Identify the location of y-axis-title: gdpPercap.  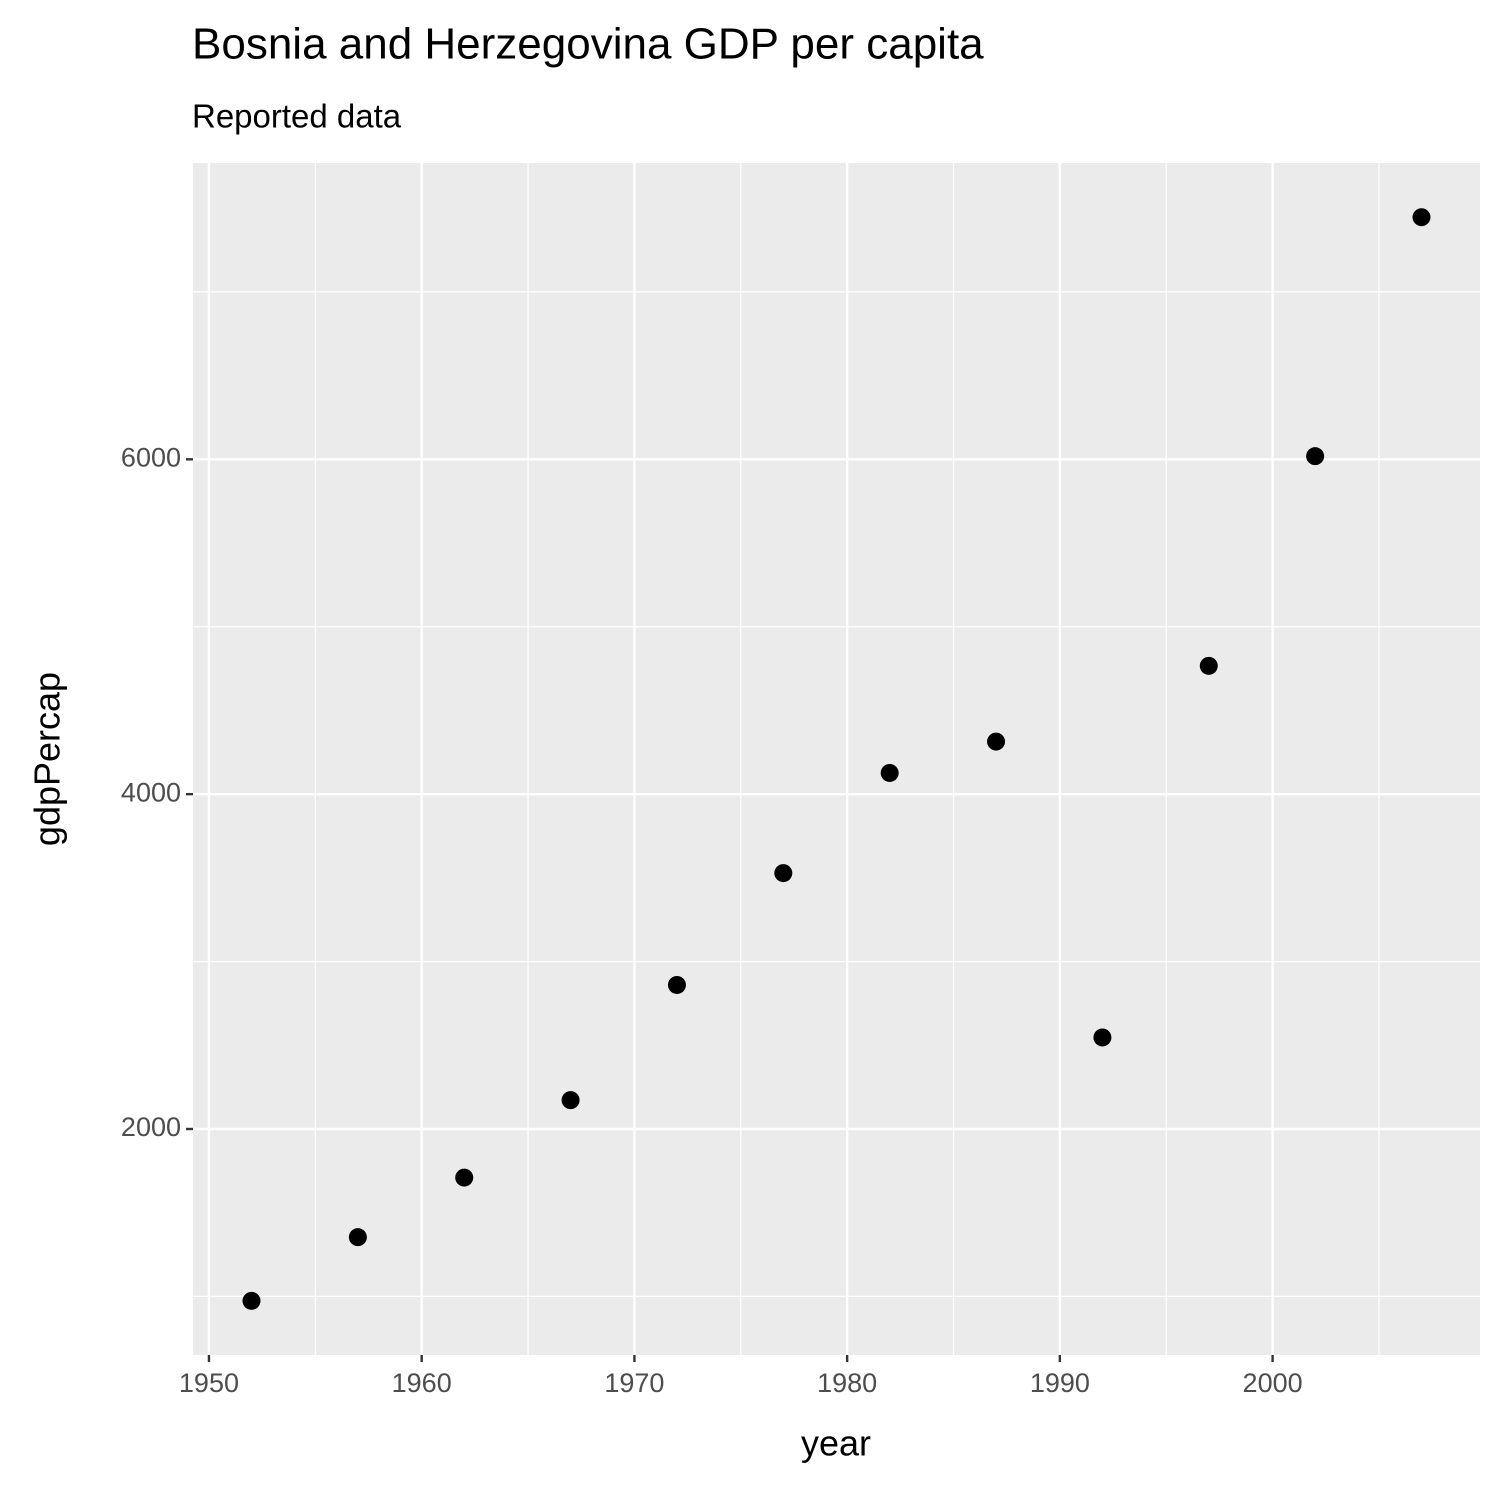
(47, 759).